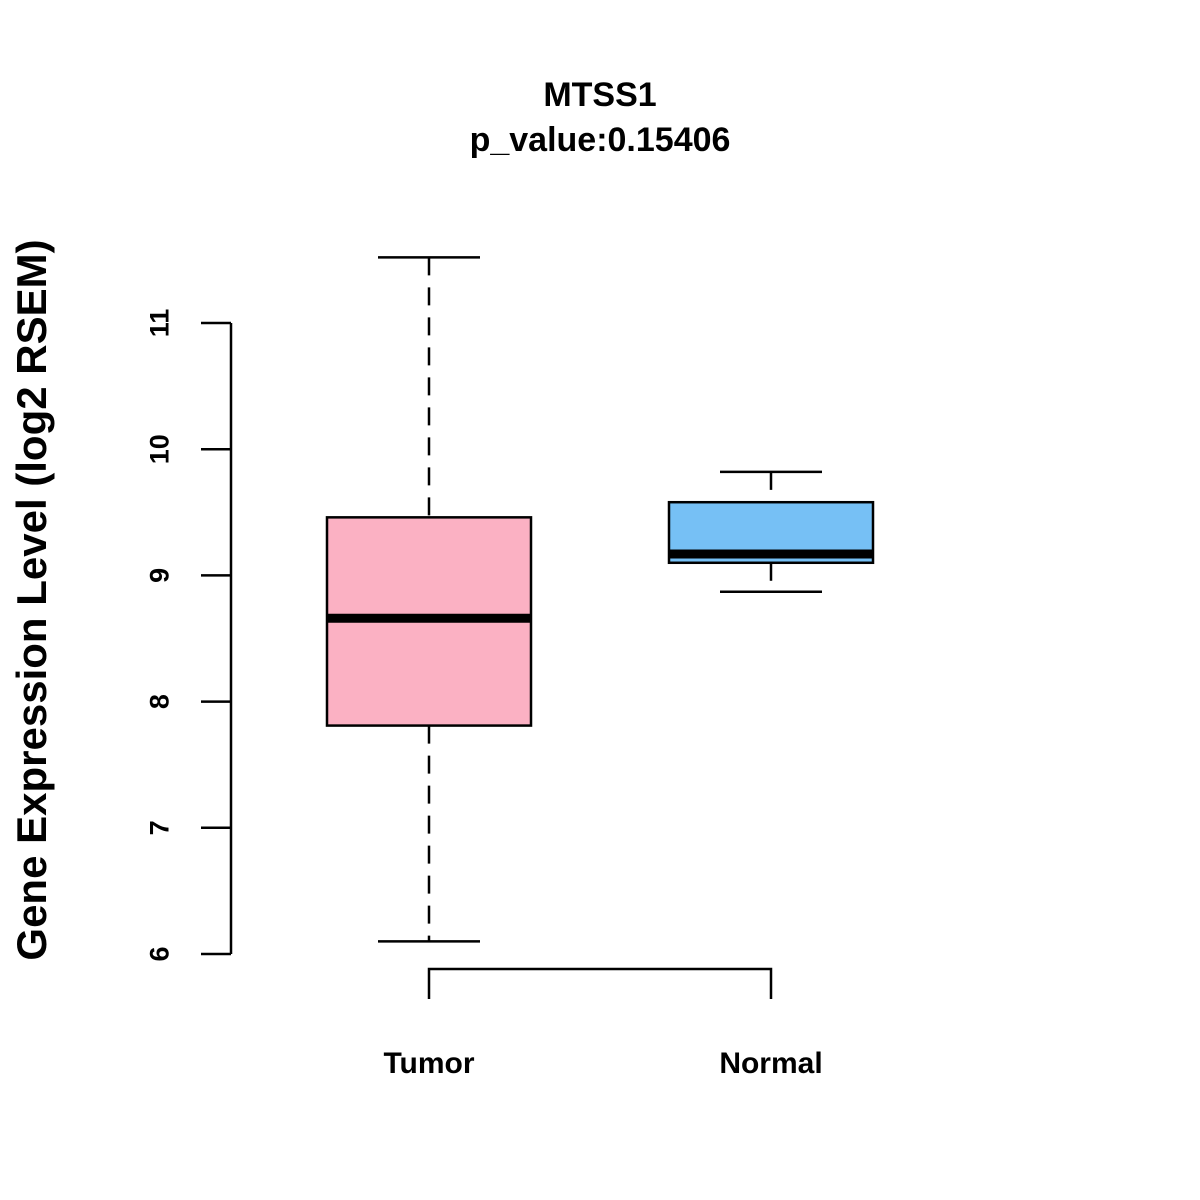  What do you see at coordinates (770, 1063) in the screenshot?
I see `x-category-label: Normal` at bounding box center [770, 1063].